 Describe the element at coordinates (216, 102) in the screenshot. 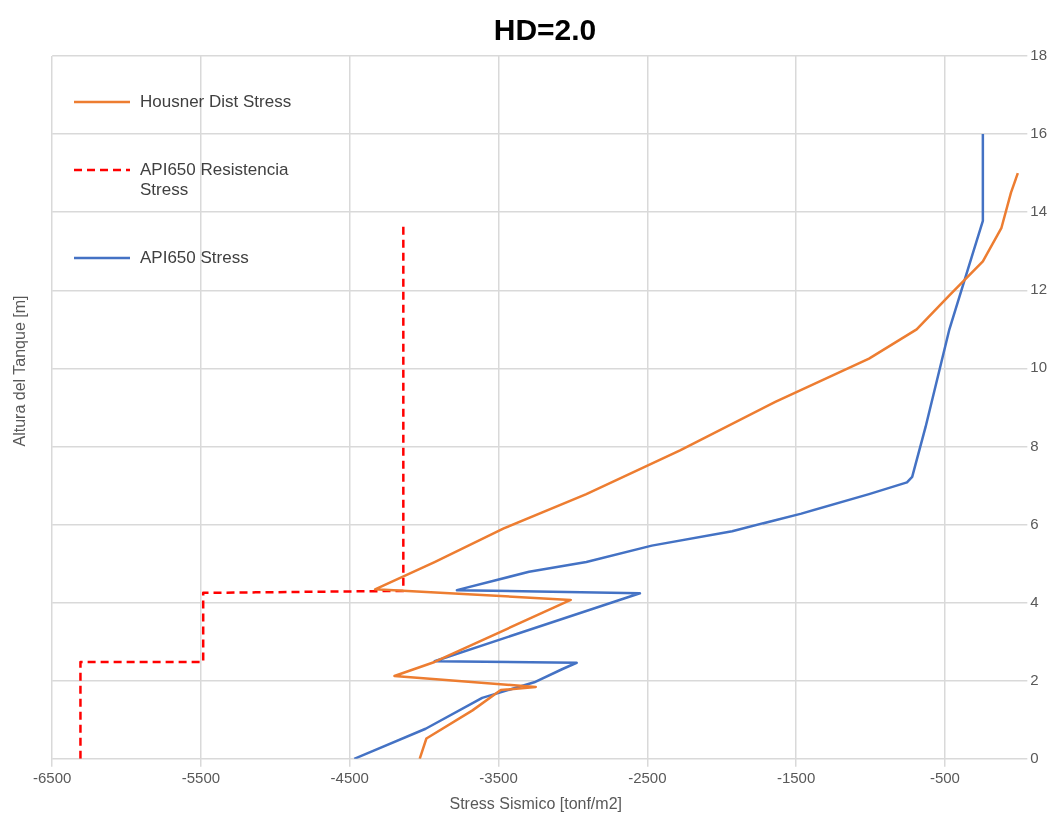

I see `legend-label: Housner Dist Stress` at that location.